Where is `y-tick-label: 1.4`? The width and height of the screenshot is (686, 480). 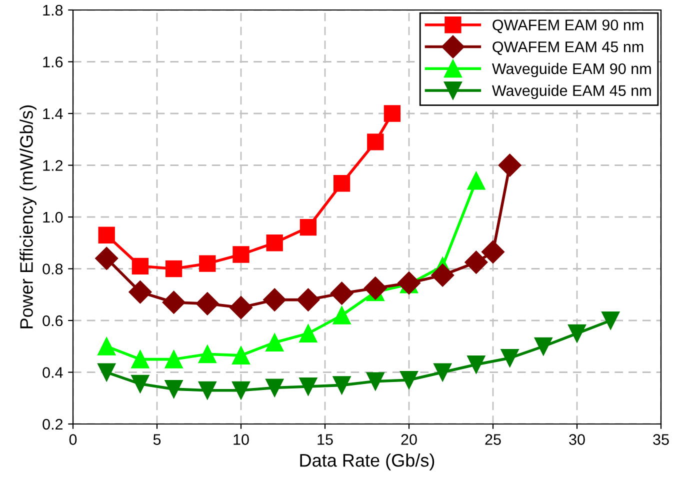
y-tick-label: 1.4 is located at coordinates (53, 114).